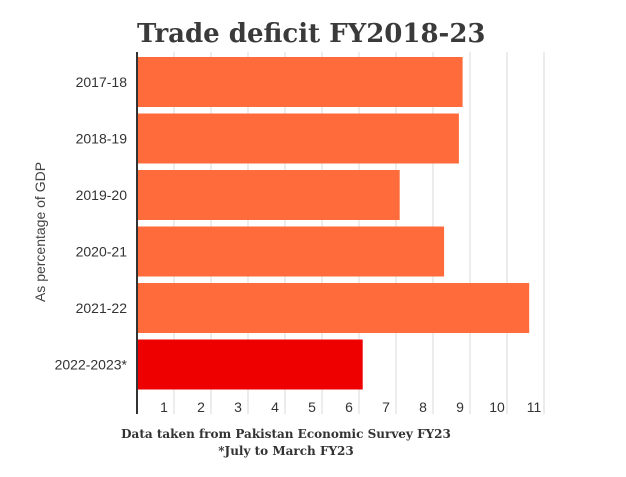 The width and height of the screenshot is (626, 477). I want to click on category-label: 2022-2023*, so click(91, 365).